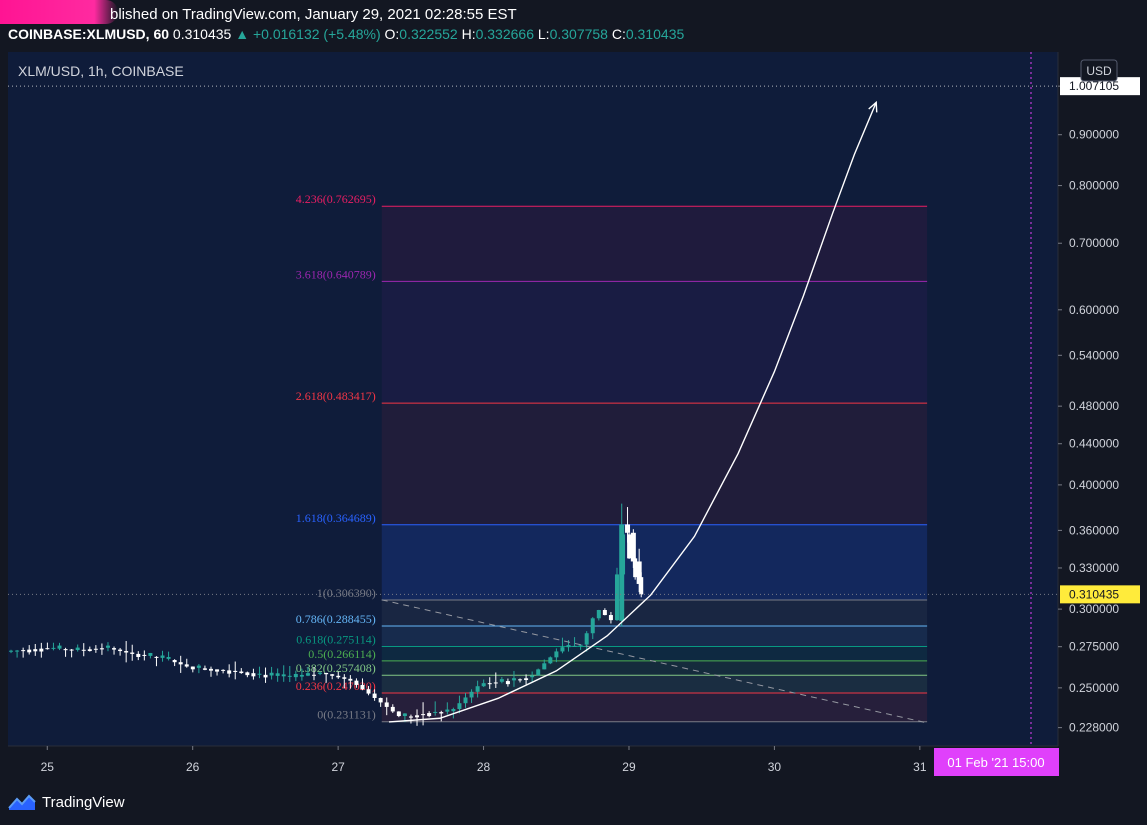 This screenshot has height=825, width=1147. I want to click on x-tick-label: 29, so click(629, 767).